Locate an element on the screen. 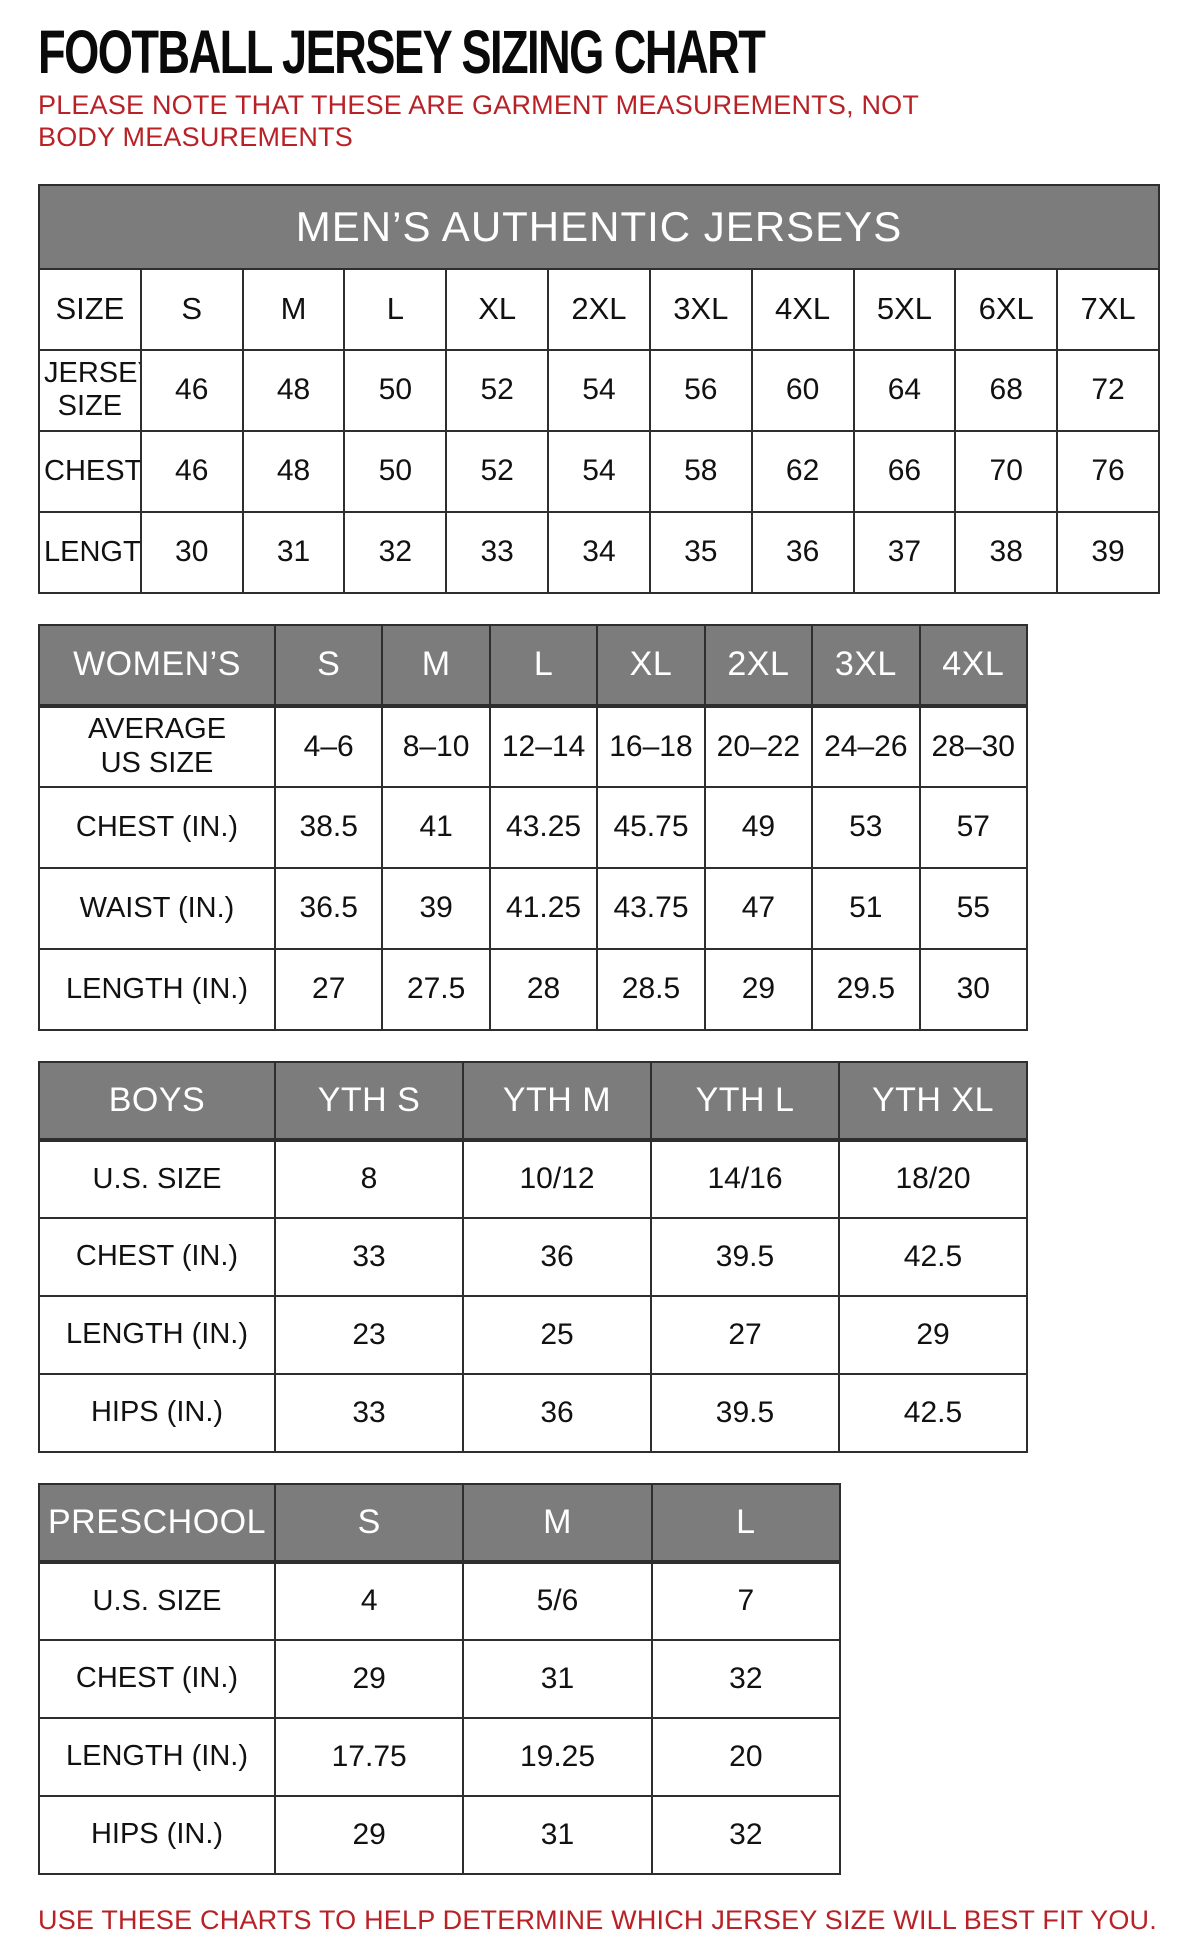  value-cell: 47 is located at coordinates (758, 908).